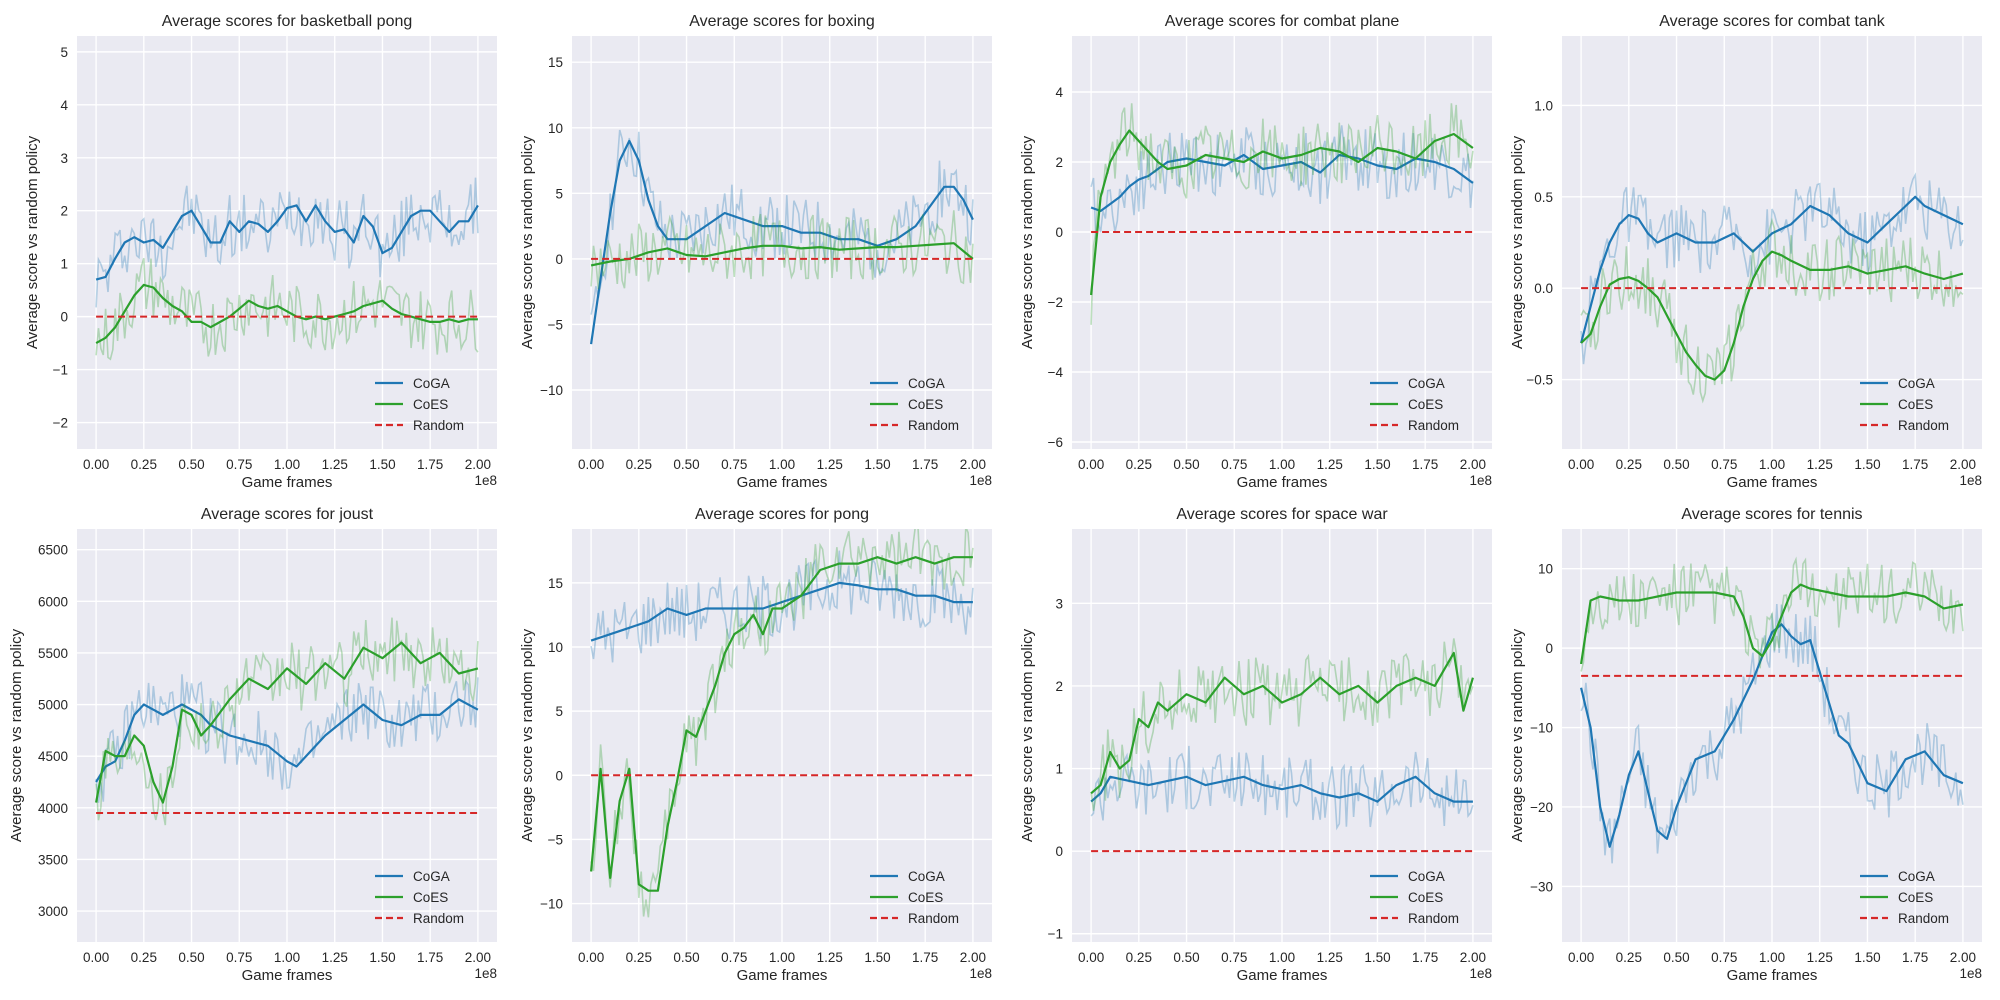 The height and width of the screenshot is (1000, 2000). Describe the element at coordinates (287, 21) in the screenshot. I see `subplot-title: Average scores for basketball pong` at that location.